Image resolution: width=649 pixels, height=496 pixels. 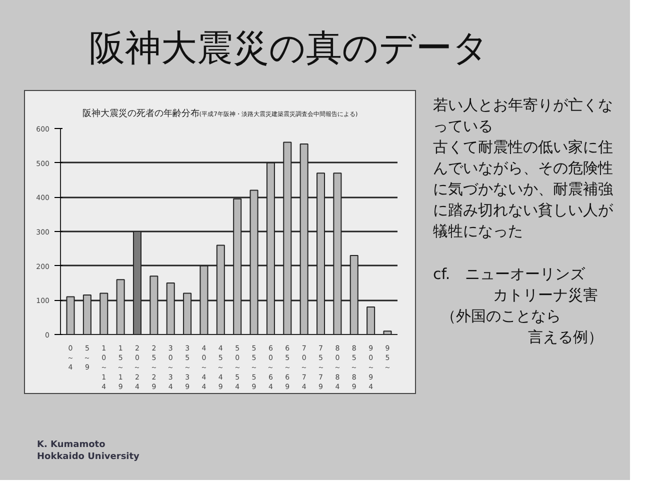 What do you see at coordinates (523, 189) in the screenshot?
I see `text: 古くて耐震性の低い家に住んでいながら、その危険性に気づかないか、耐震補強に踏み切れない貧しい人が犠牲になった` at bounding box center [523, 189].